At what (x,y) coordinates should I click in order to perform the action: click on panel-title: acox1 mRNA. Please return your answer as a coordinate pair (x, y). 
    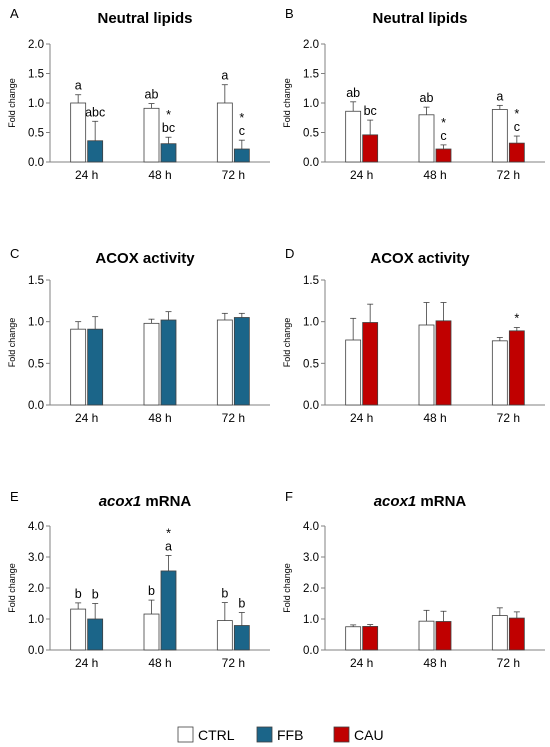
    Looking at the image, I should click on (420, 501).